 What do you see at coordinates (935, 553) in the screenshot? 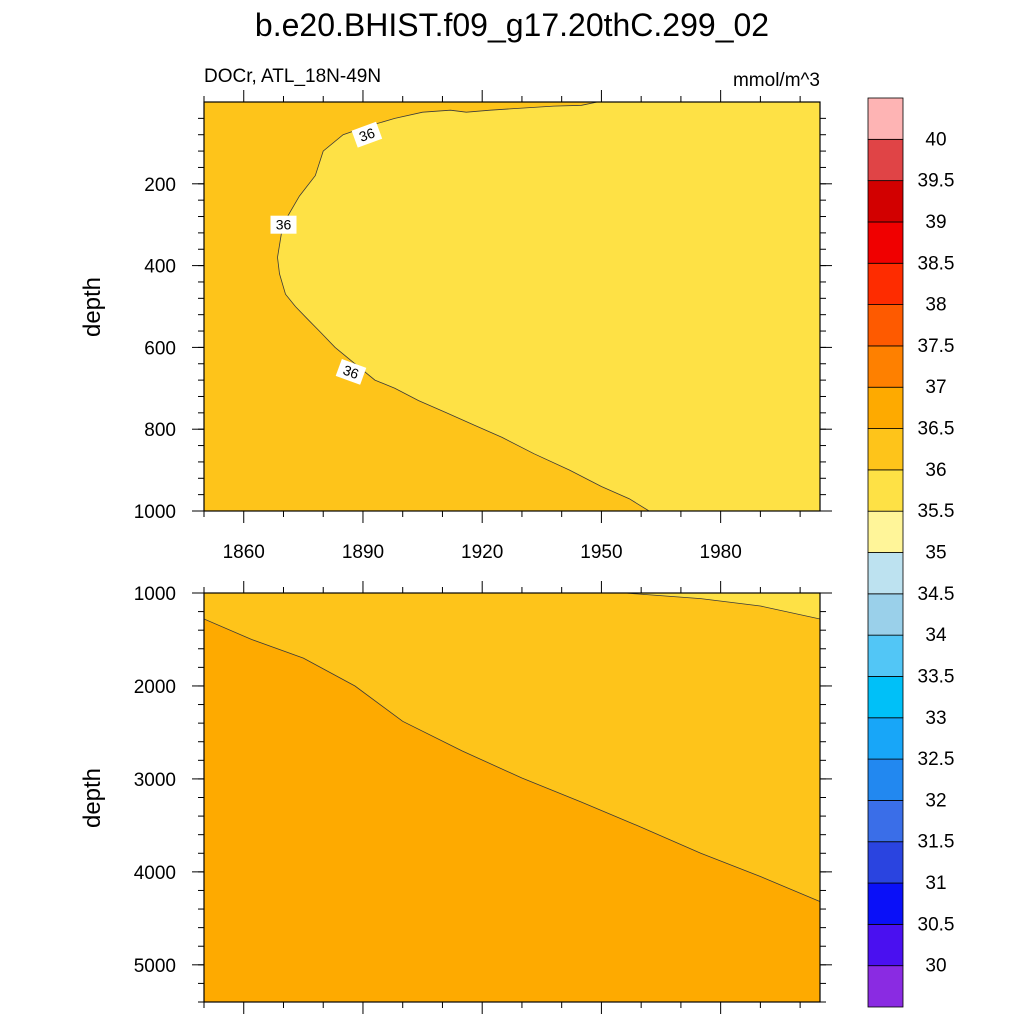
I see `colorbar-label: 35` at bounding box center [935, 553].